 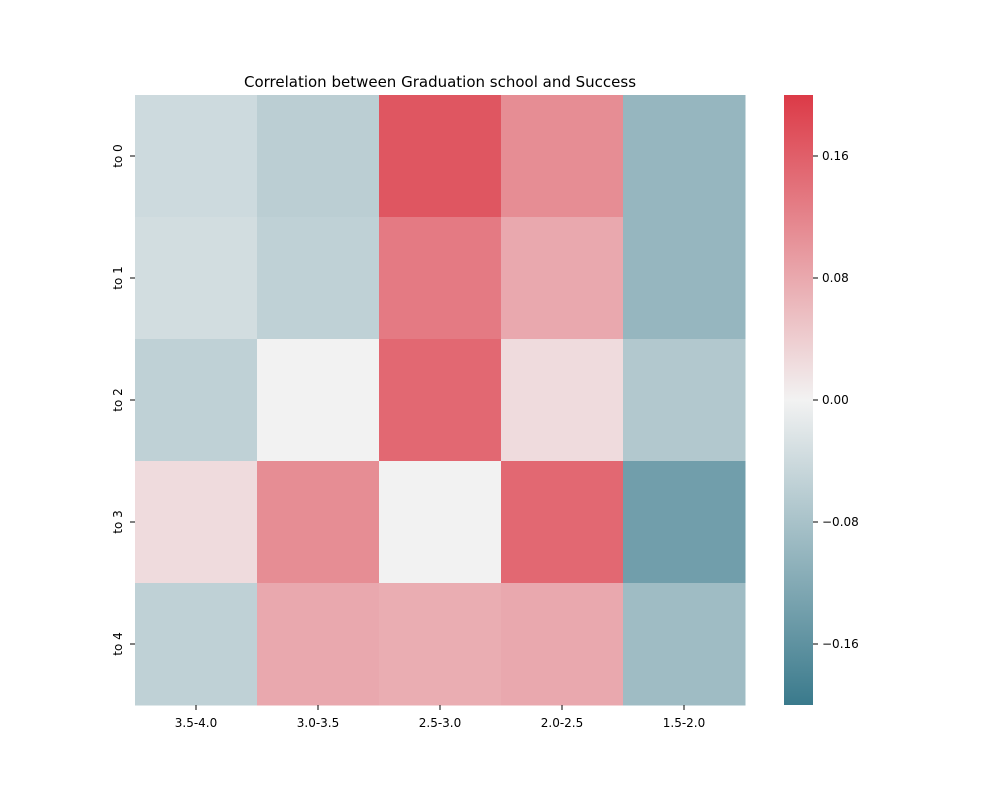 I want to click on y-tick-label: to 3, so click(x=118, y=522).